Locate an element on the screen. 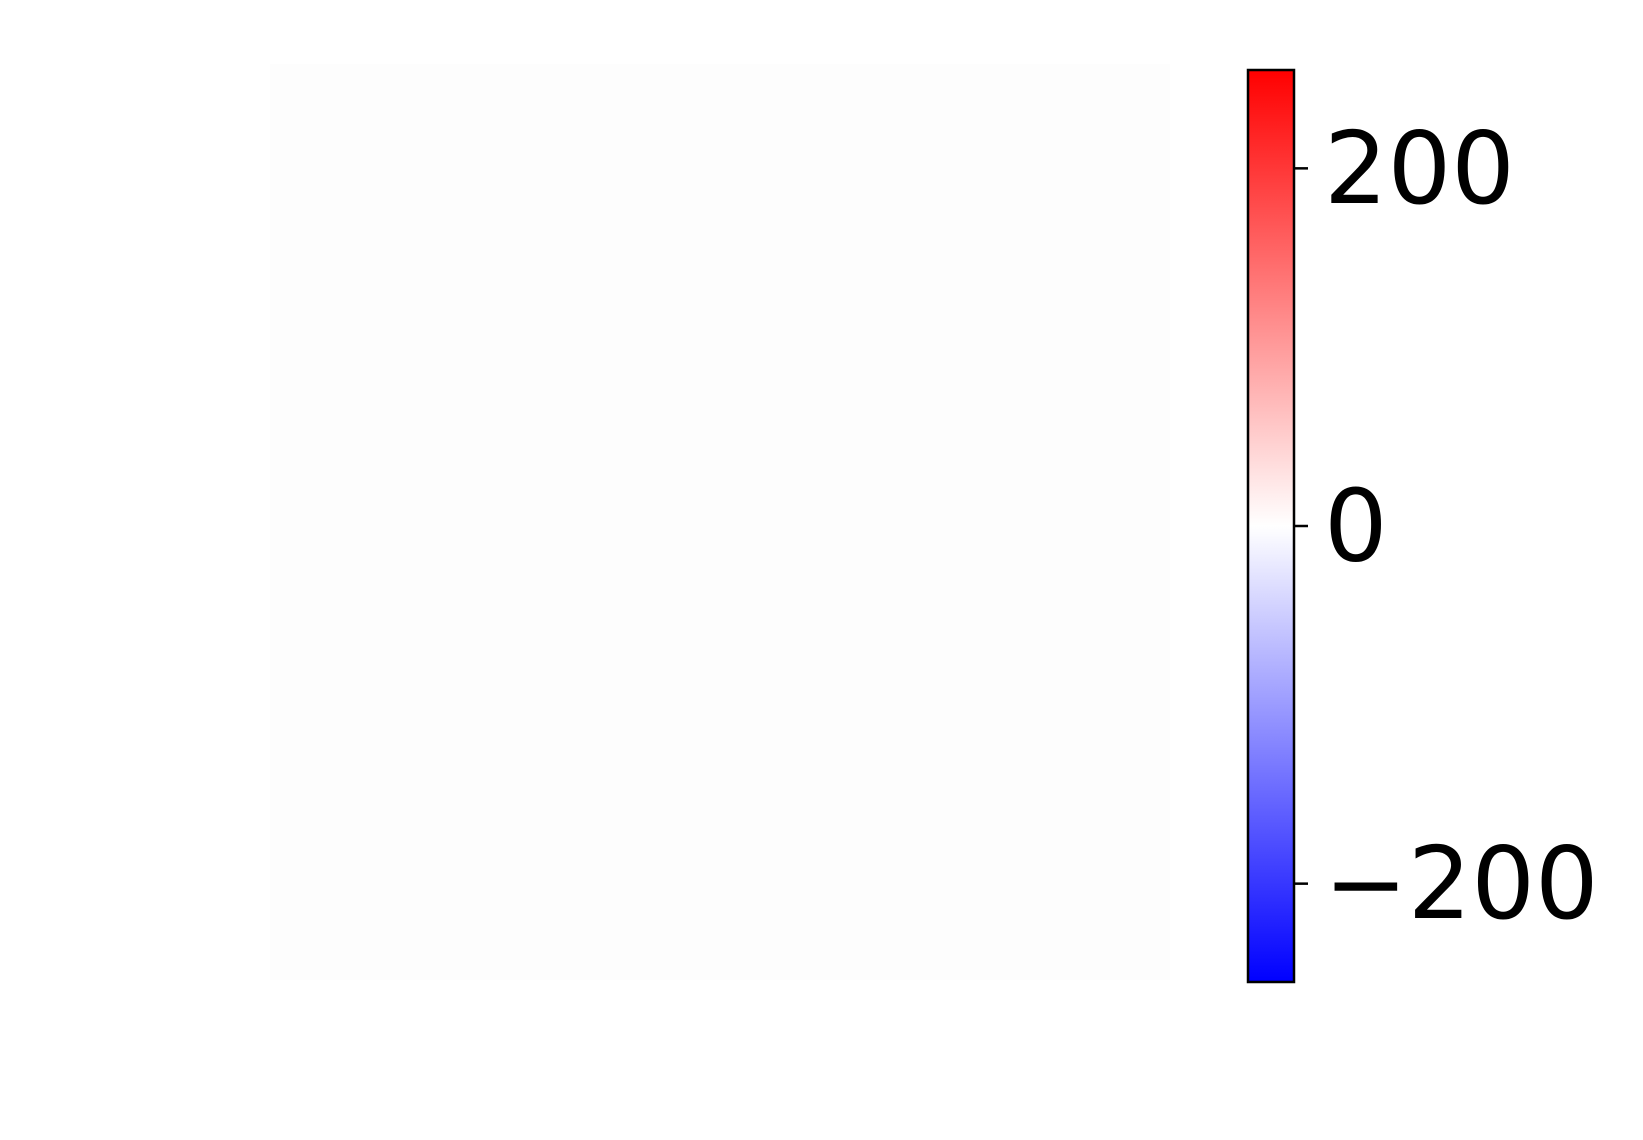  colorbar-ticks: 200 0 −200 is located at coordinates (1446, 526).